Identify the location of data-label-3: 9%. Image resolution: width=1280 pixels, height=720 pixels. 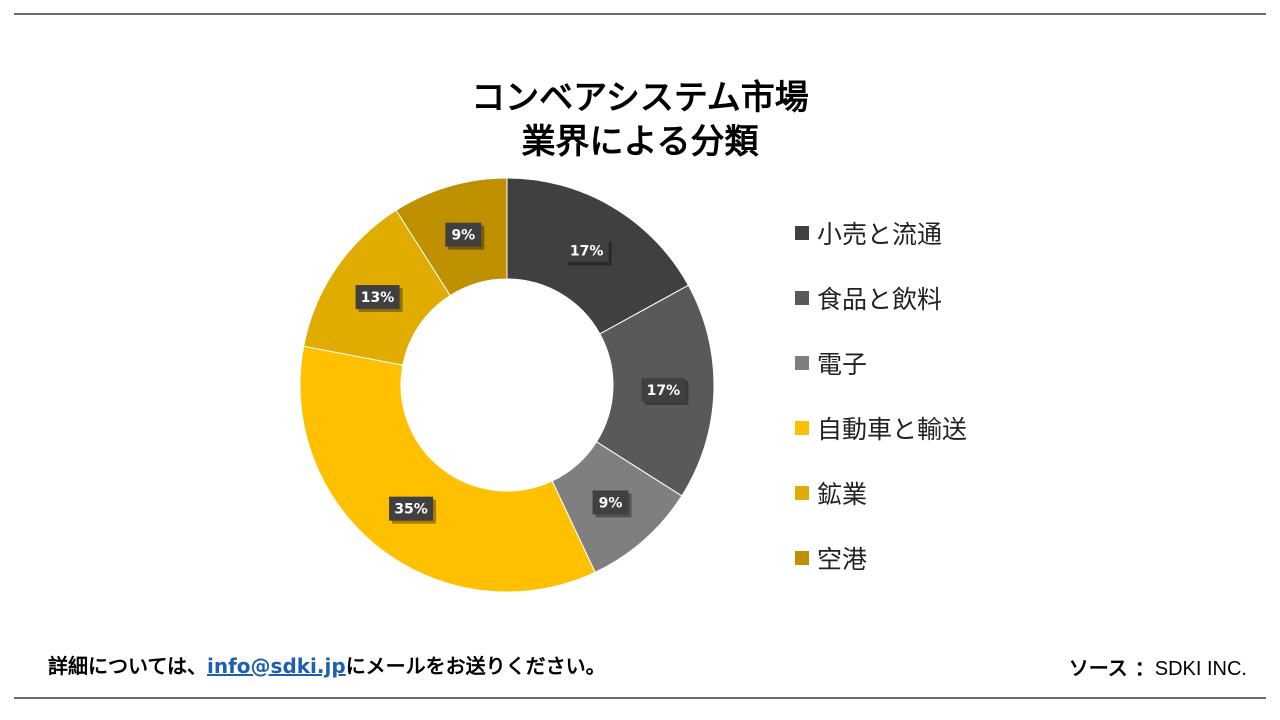
(612, 504).